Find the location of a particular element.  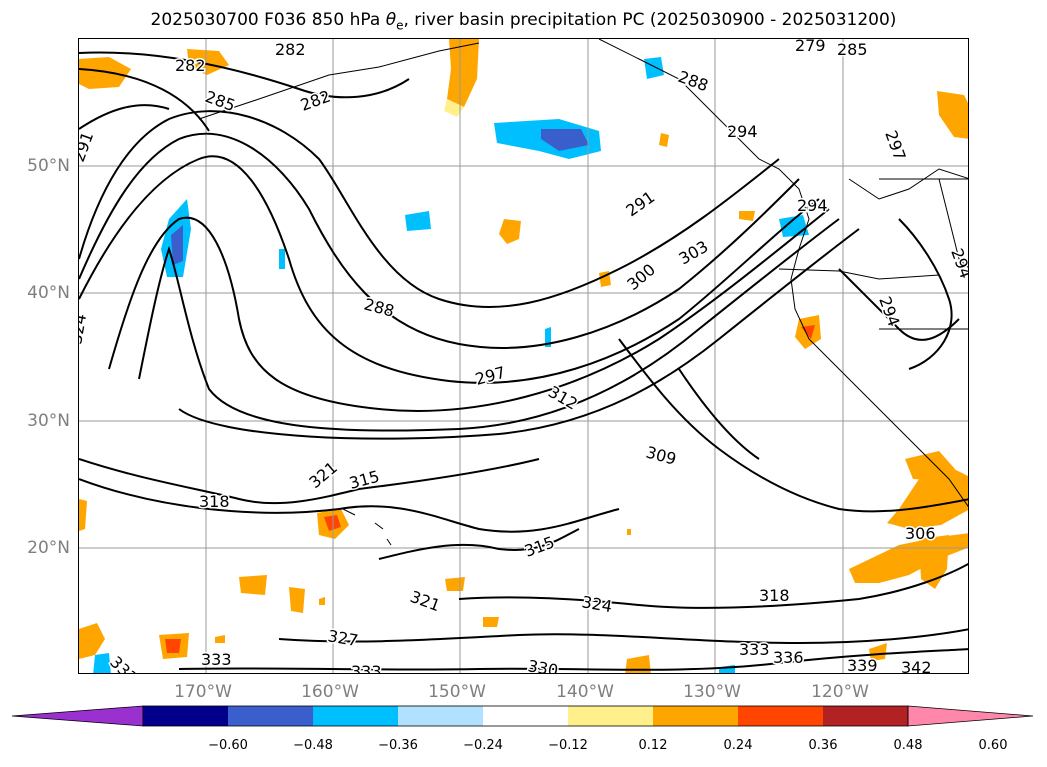

colorbar-tick-label: 0.60 is located at coordinates (993, 745).